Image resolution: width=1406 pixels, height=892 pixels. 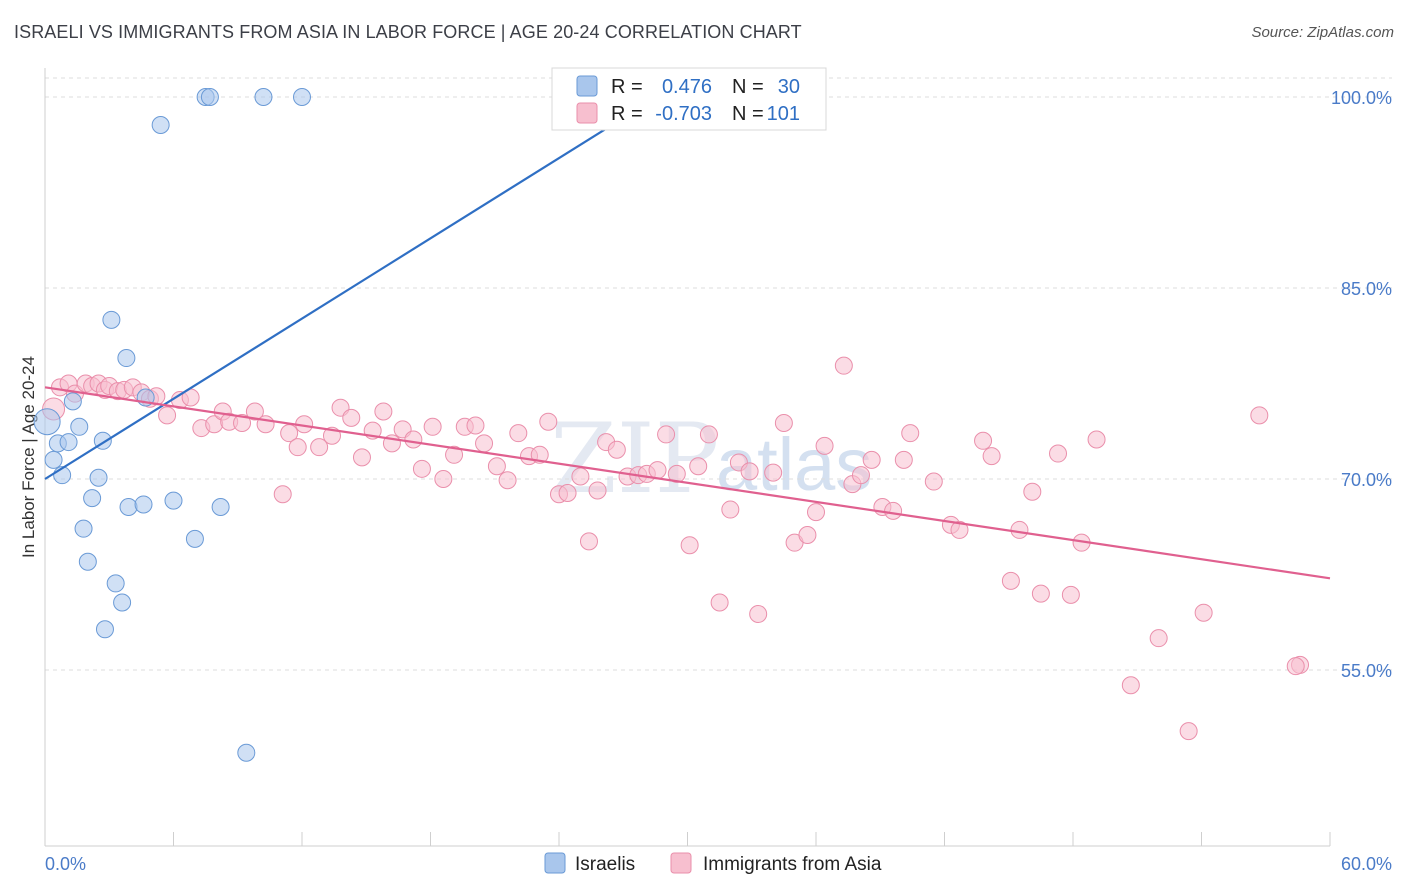 I want to click on legend-box, so click(x=689, y=99).